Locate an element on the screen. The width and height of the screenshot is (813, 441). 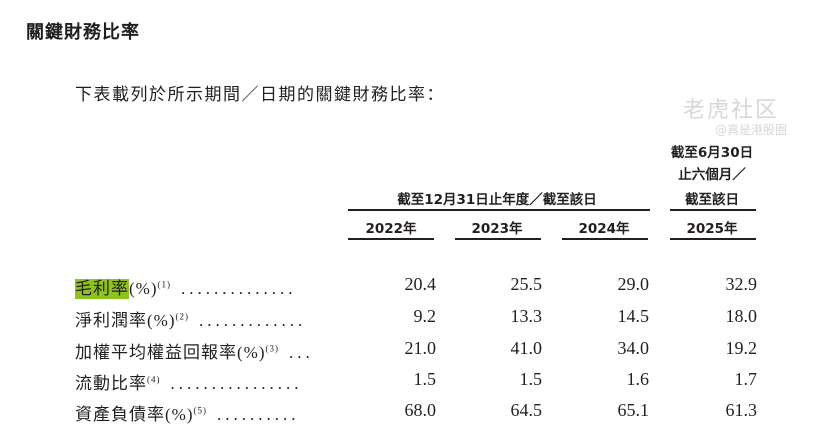
value-cell: 1.7 is located at coordinates (746, 379).